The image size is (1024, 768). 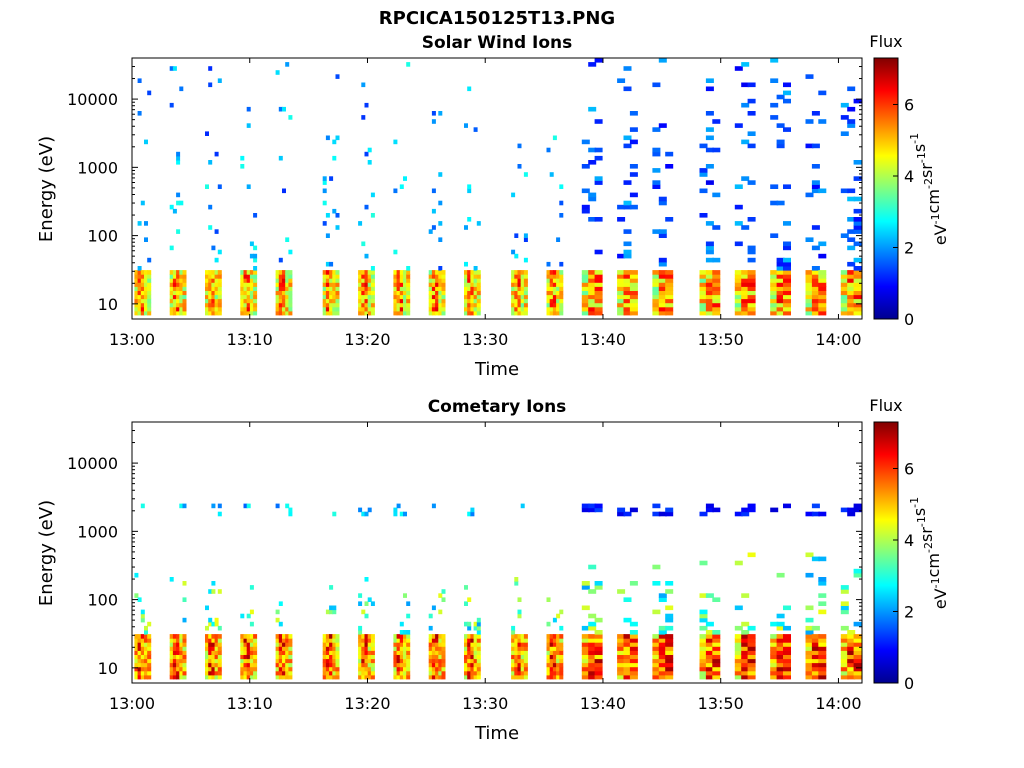 I want to click on x-tick-label: 13:00, so click(x=132, y=703).